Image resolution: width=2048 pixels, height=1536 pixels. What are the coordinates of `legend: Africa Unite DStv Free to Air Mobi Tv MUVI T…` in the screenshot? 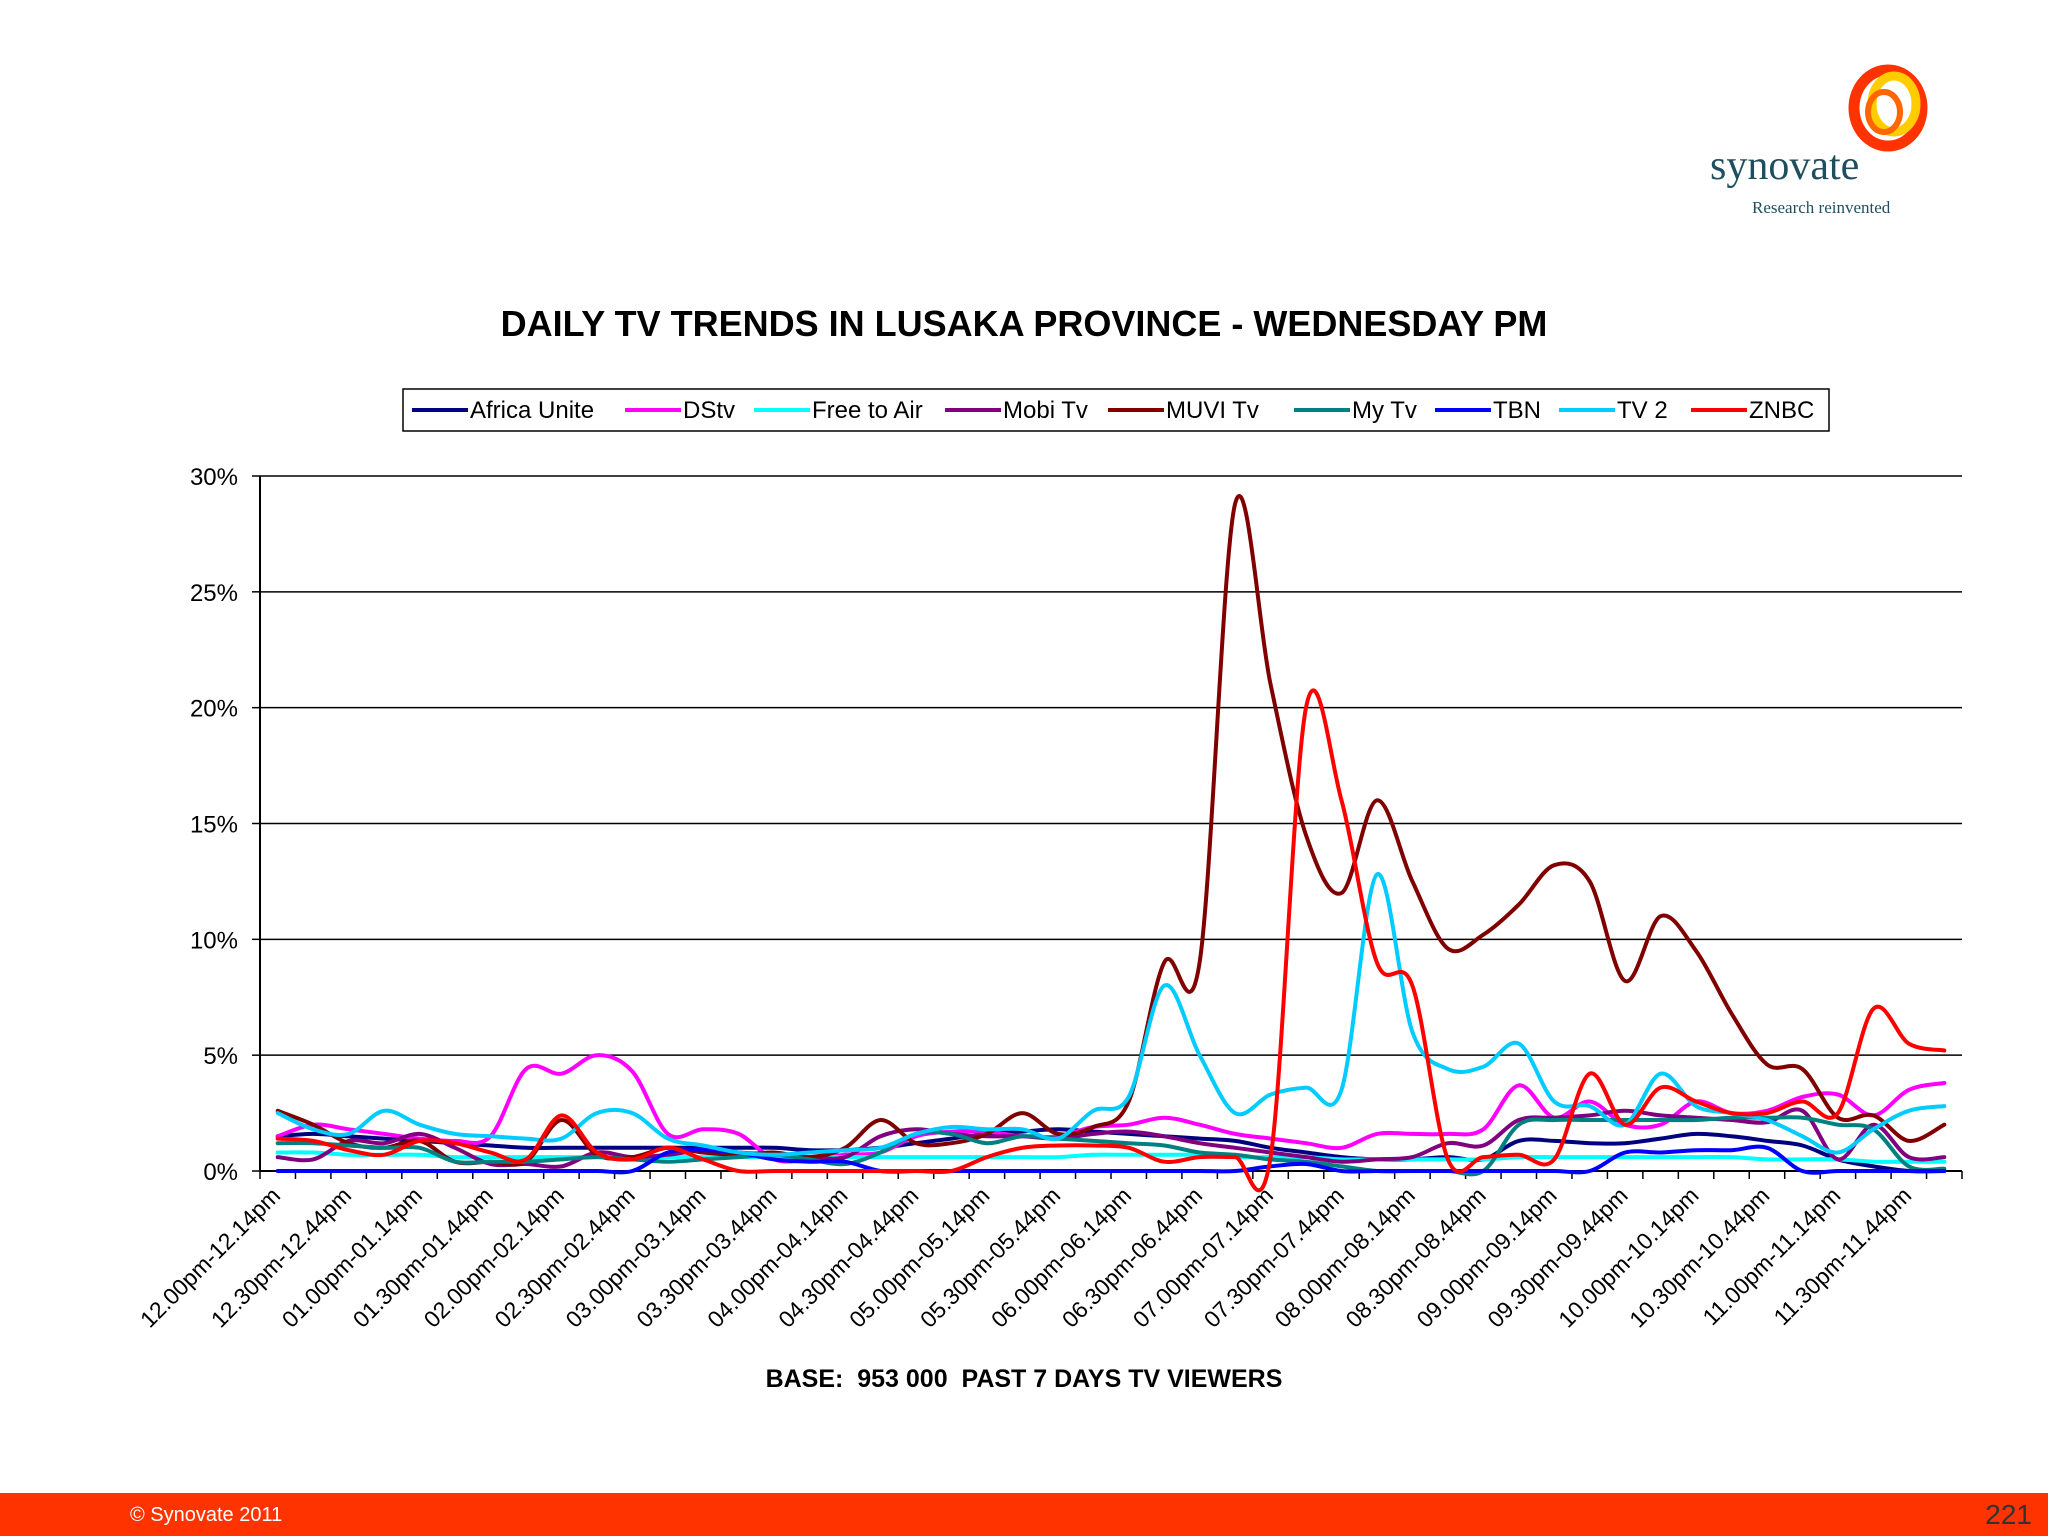 It's located at (1113, 410).